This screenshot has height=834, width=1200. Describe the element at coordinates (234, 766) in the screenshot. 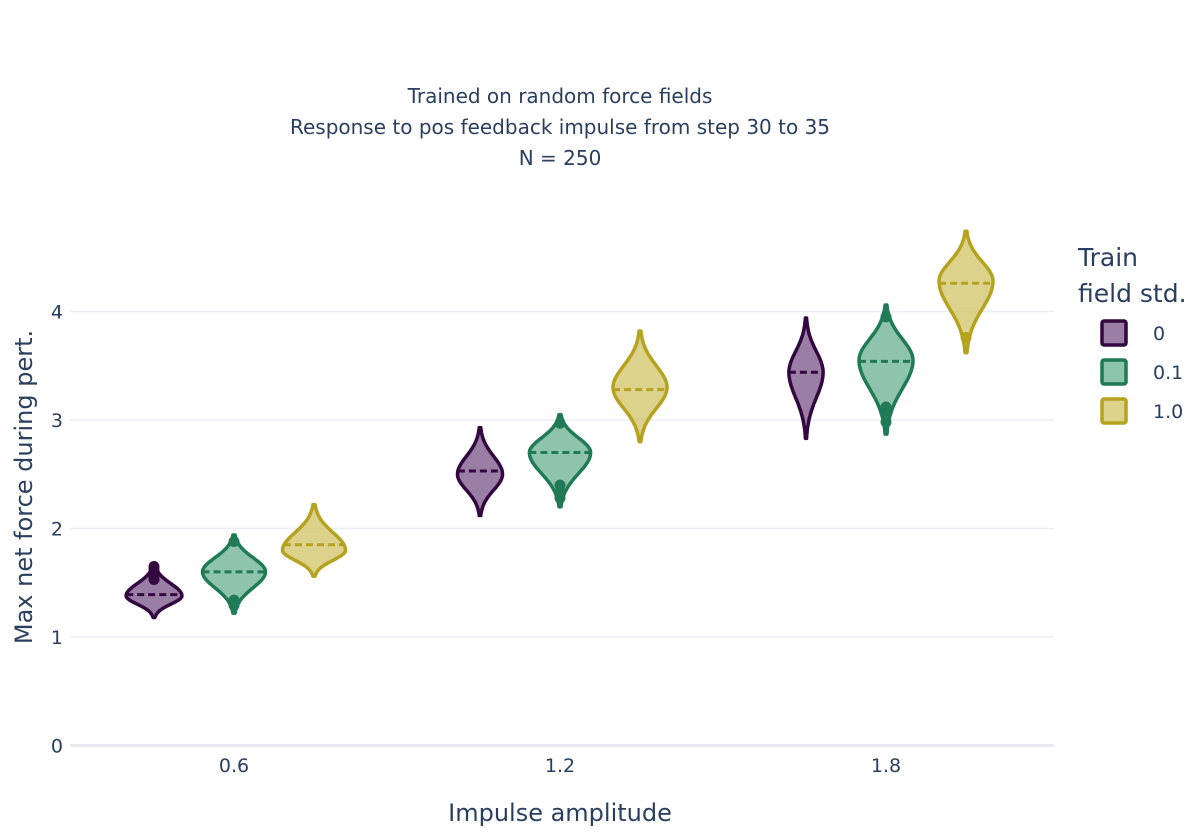

I see `x-tick-label: 0.6` at that location.